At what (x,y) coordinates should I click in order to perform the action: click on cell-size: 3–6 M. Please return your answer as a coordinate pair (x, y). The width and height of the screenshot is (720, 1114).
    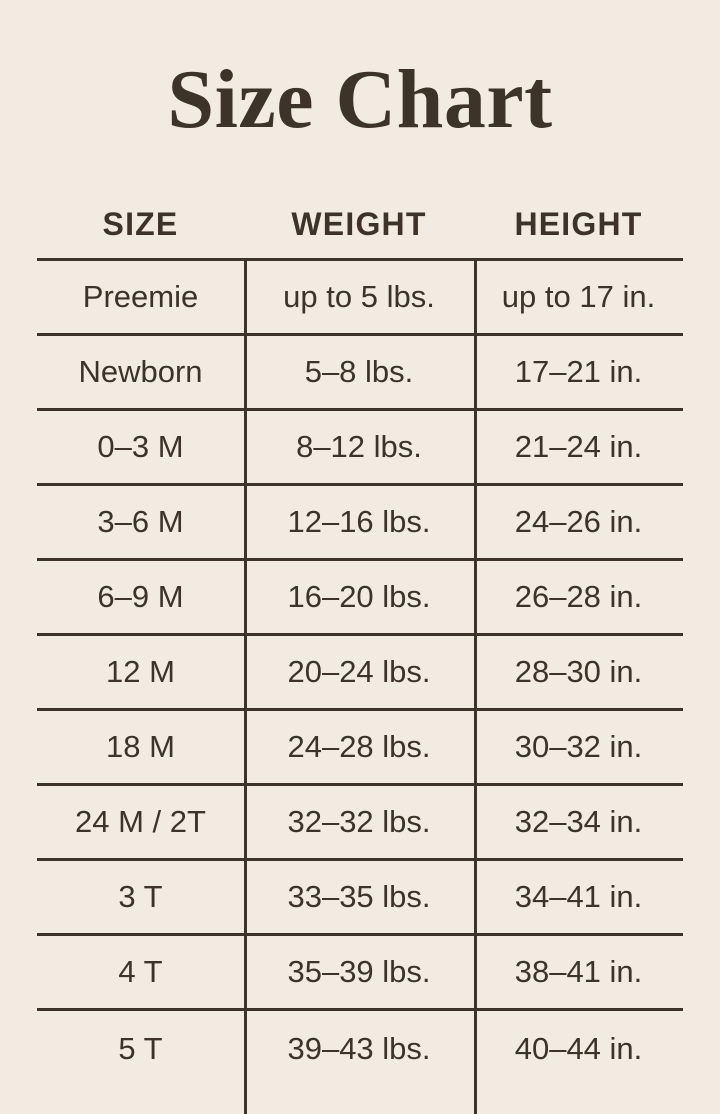
    Looking at the image, I should click on (140, 521).